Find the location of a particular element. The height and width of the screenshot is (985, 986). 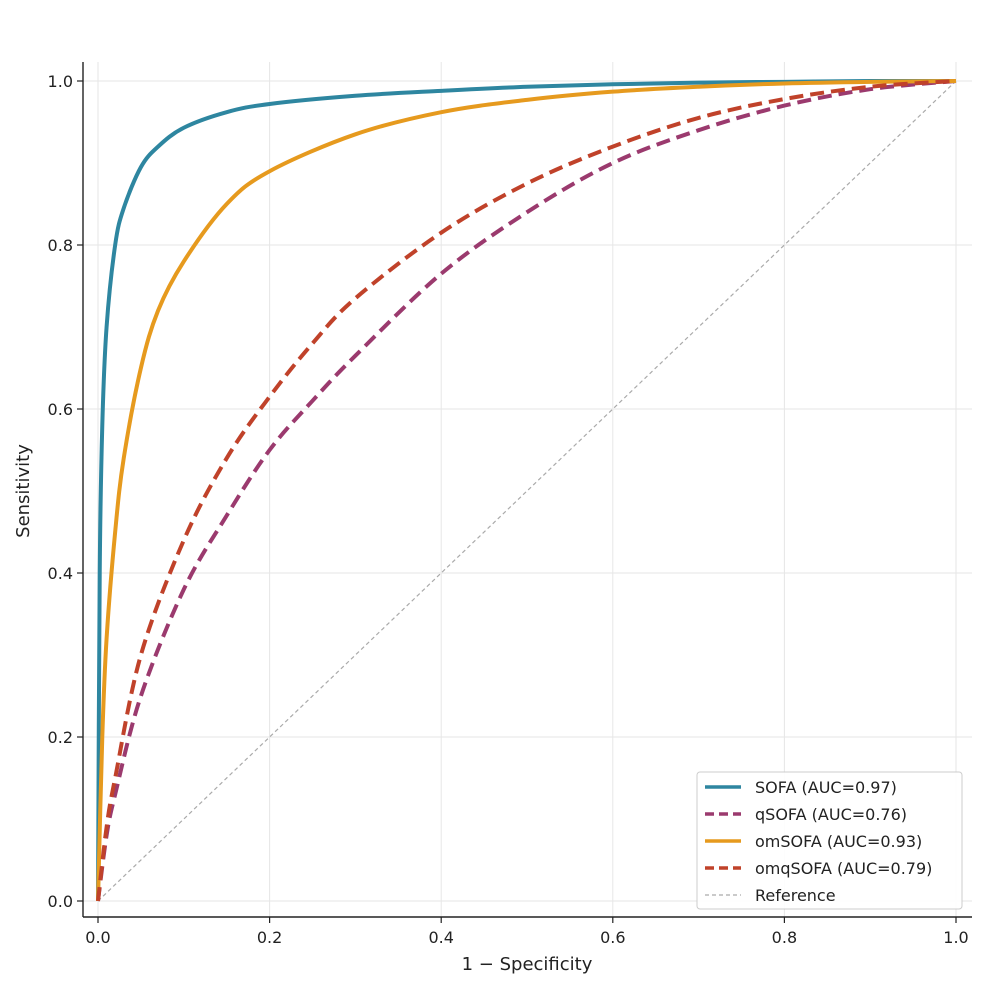

legend-label-sofa: SOFA (AUC=0.97) is located at coordinates (826, 787).